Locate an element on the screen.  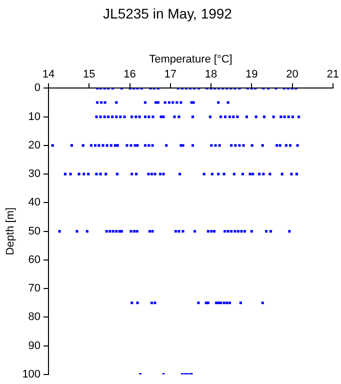
y-tick-label: 90 is located at coordinates (34, 346).